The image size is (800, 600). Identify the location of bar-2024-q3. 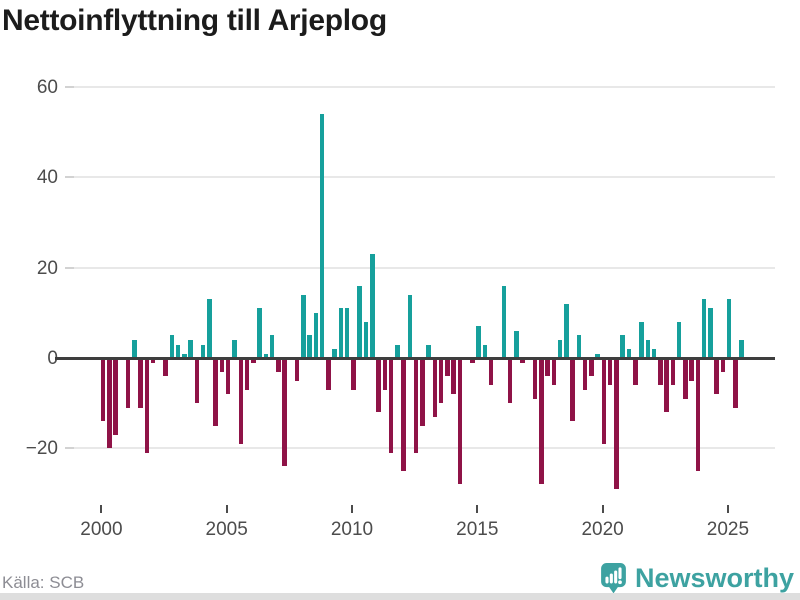
(716, 376).